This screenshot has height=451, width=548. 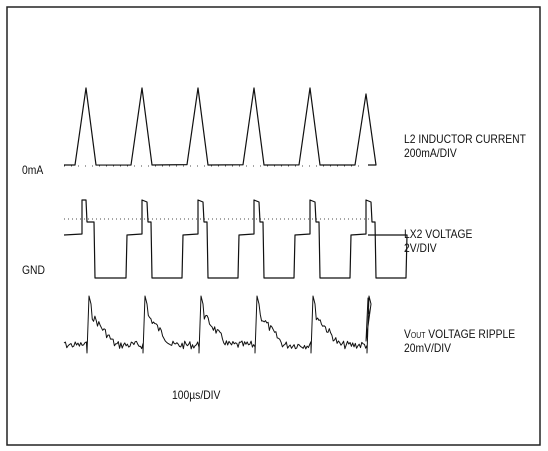 I want to click on inductor-scale-label: 200mA/DIV, so click(x=430, y=153).